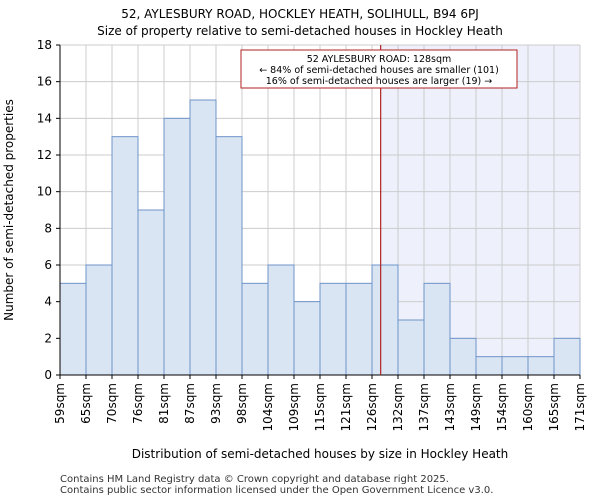 Image resolution: width=600 pixels, height=500 pixels. I want to click on bar-115sqm, so click(333, 329).